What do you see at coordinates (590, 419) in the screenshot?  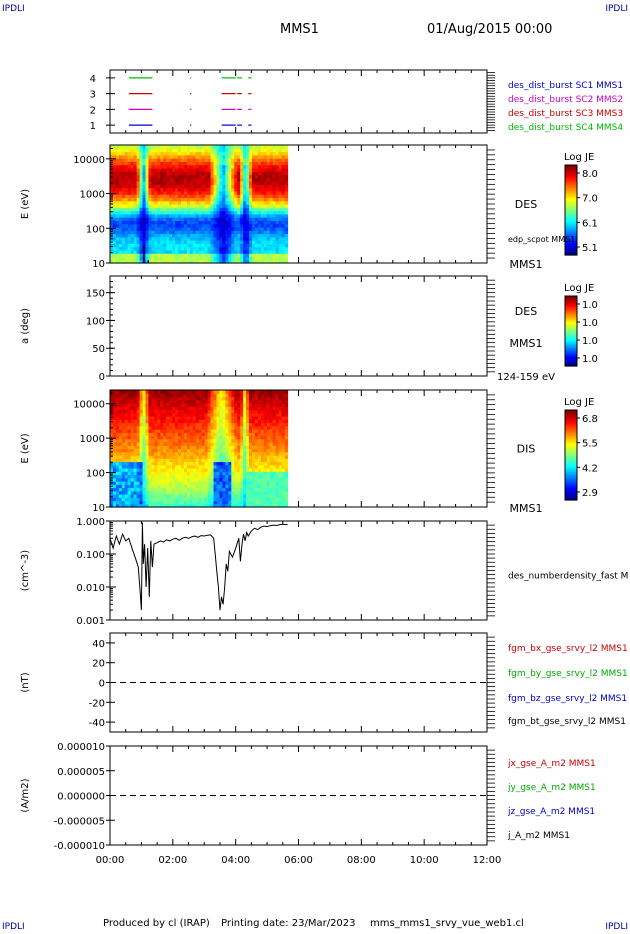 I see `colorbar-tick-label: 6.8` at bounding box center [590, 419].